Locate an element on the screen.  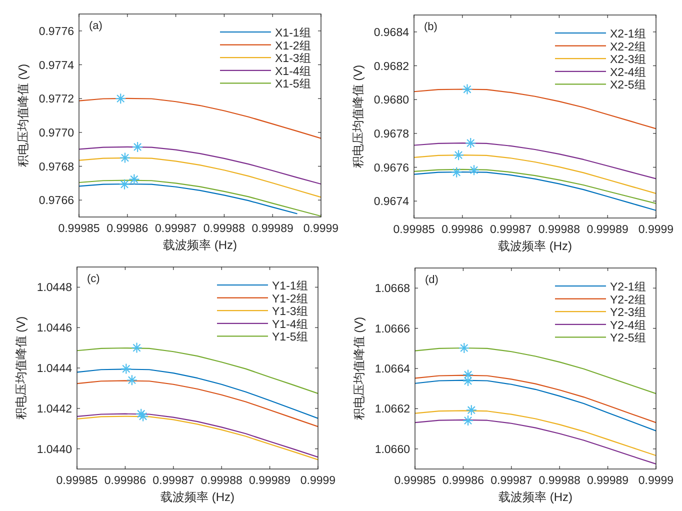
legend-label: Y2-1组 is located at coordinates (628, 287).